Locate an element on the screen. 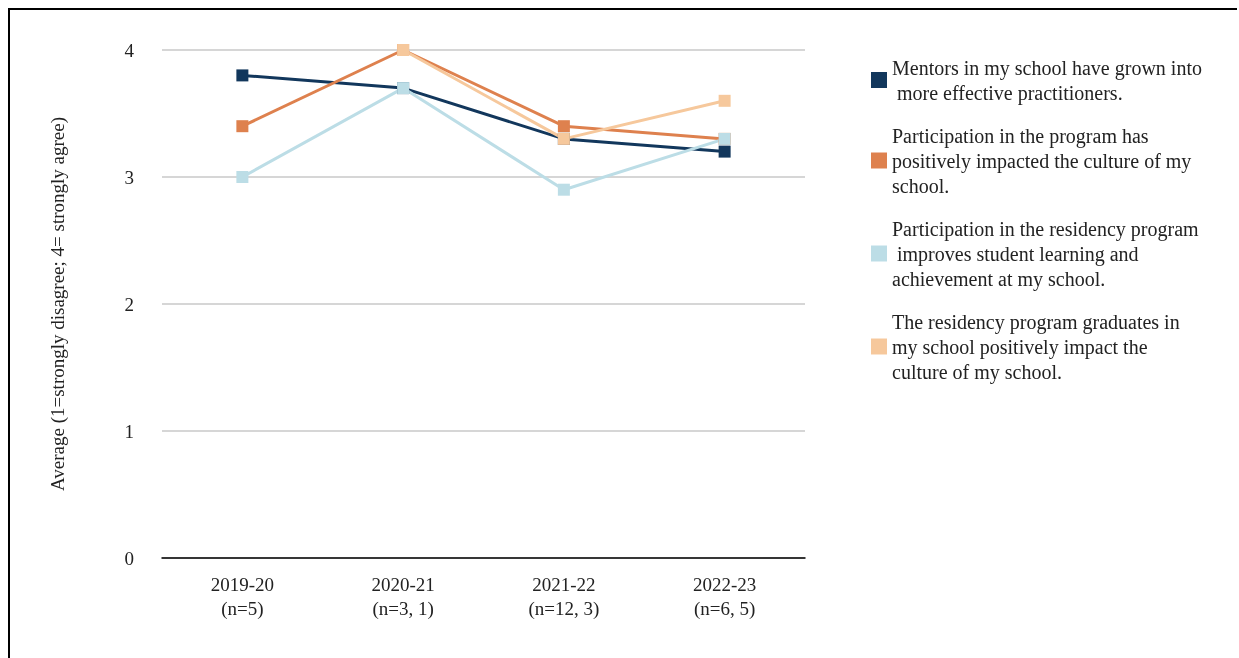 The width and height of the screenshot is (1239, 658). x-tick-label: 2019-20 (n=5) is located at coordinates (242, 596).